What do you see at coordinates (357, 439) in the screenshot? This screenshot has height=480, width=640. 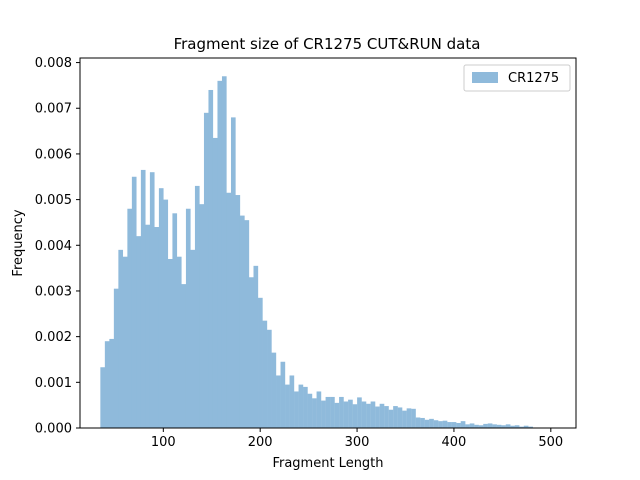 I see `x-axis: 100 200 300 400 500` at bounding box center [357, 439].